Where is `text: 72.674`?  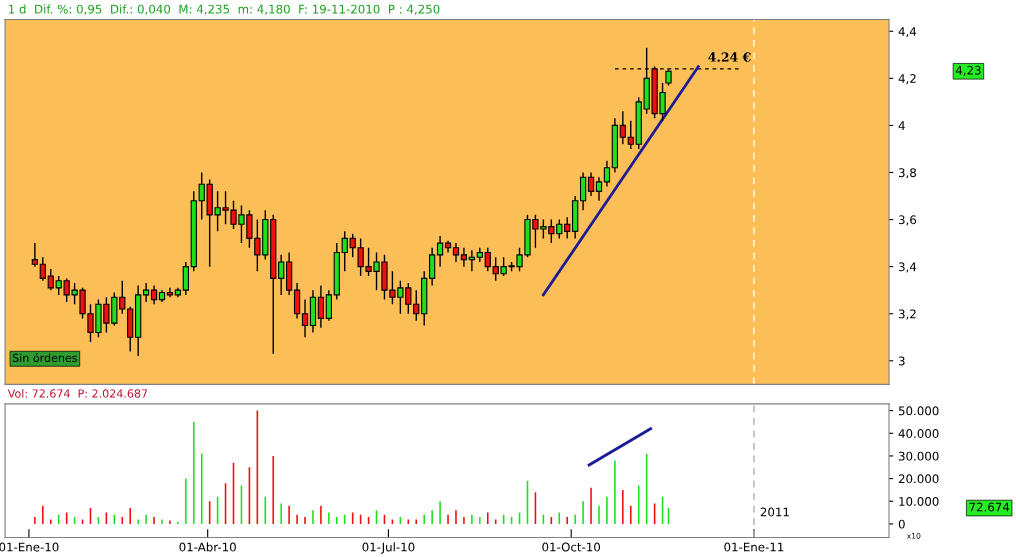
text: 72.674 is located at coordinates (989, 507).